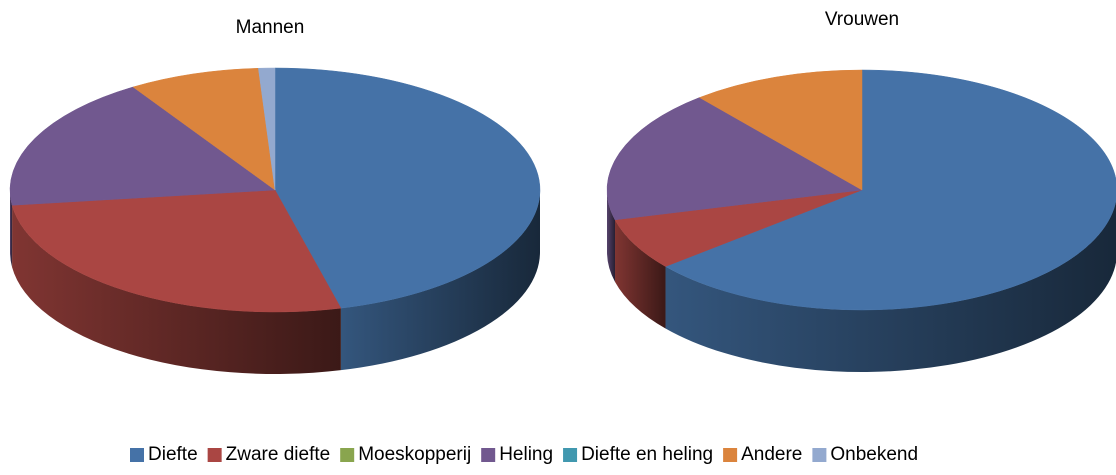  Describe the element at coordinates (526, 454) in the screenshot. I see `legend-label: Heling` at that location.